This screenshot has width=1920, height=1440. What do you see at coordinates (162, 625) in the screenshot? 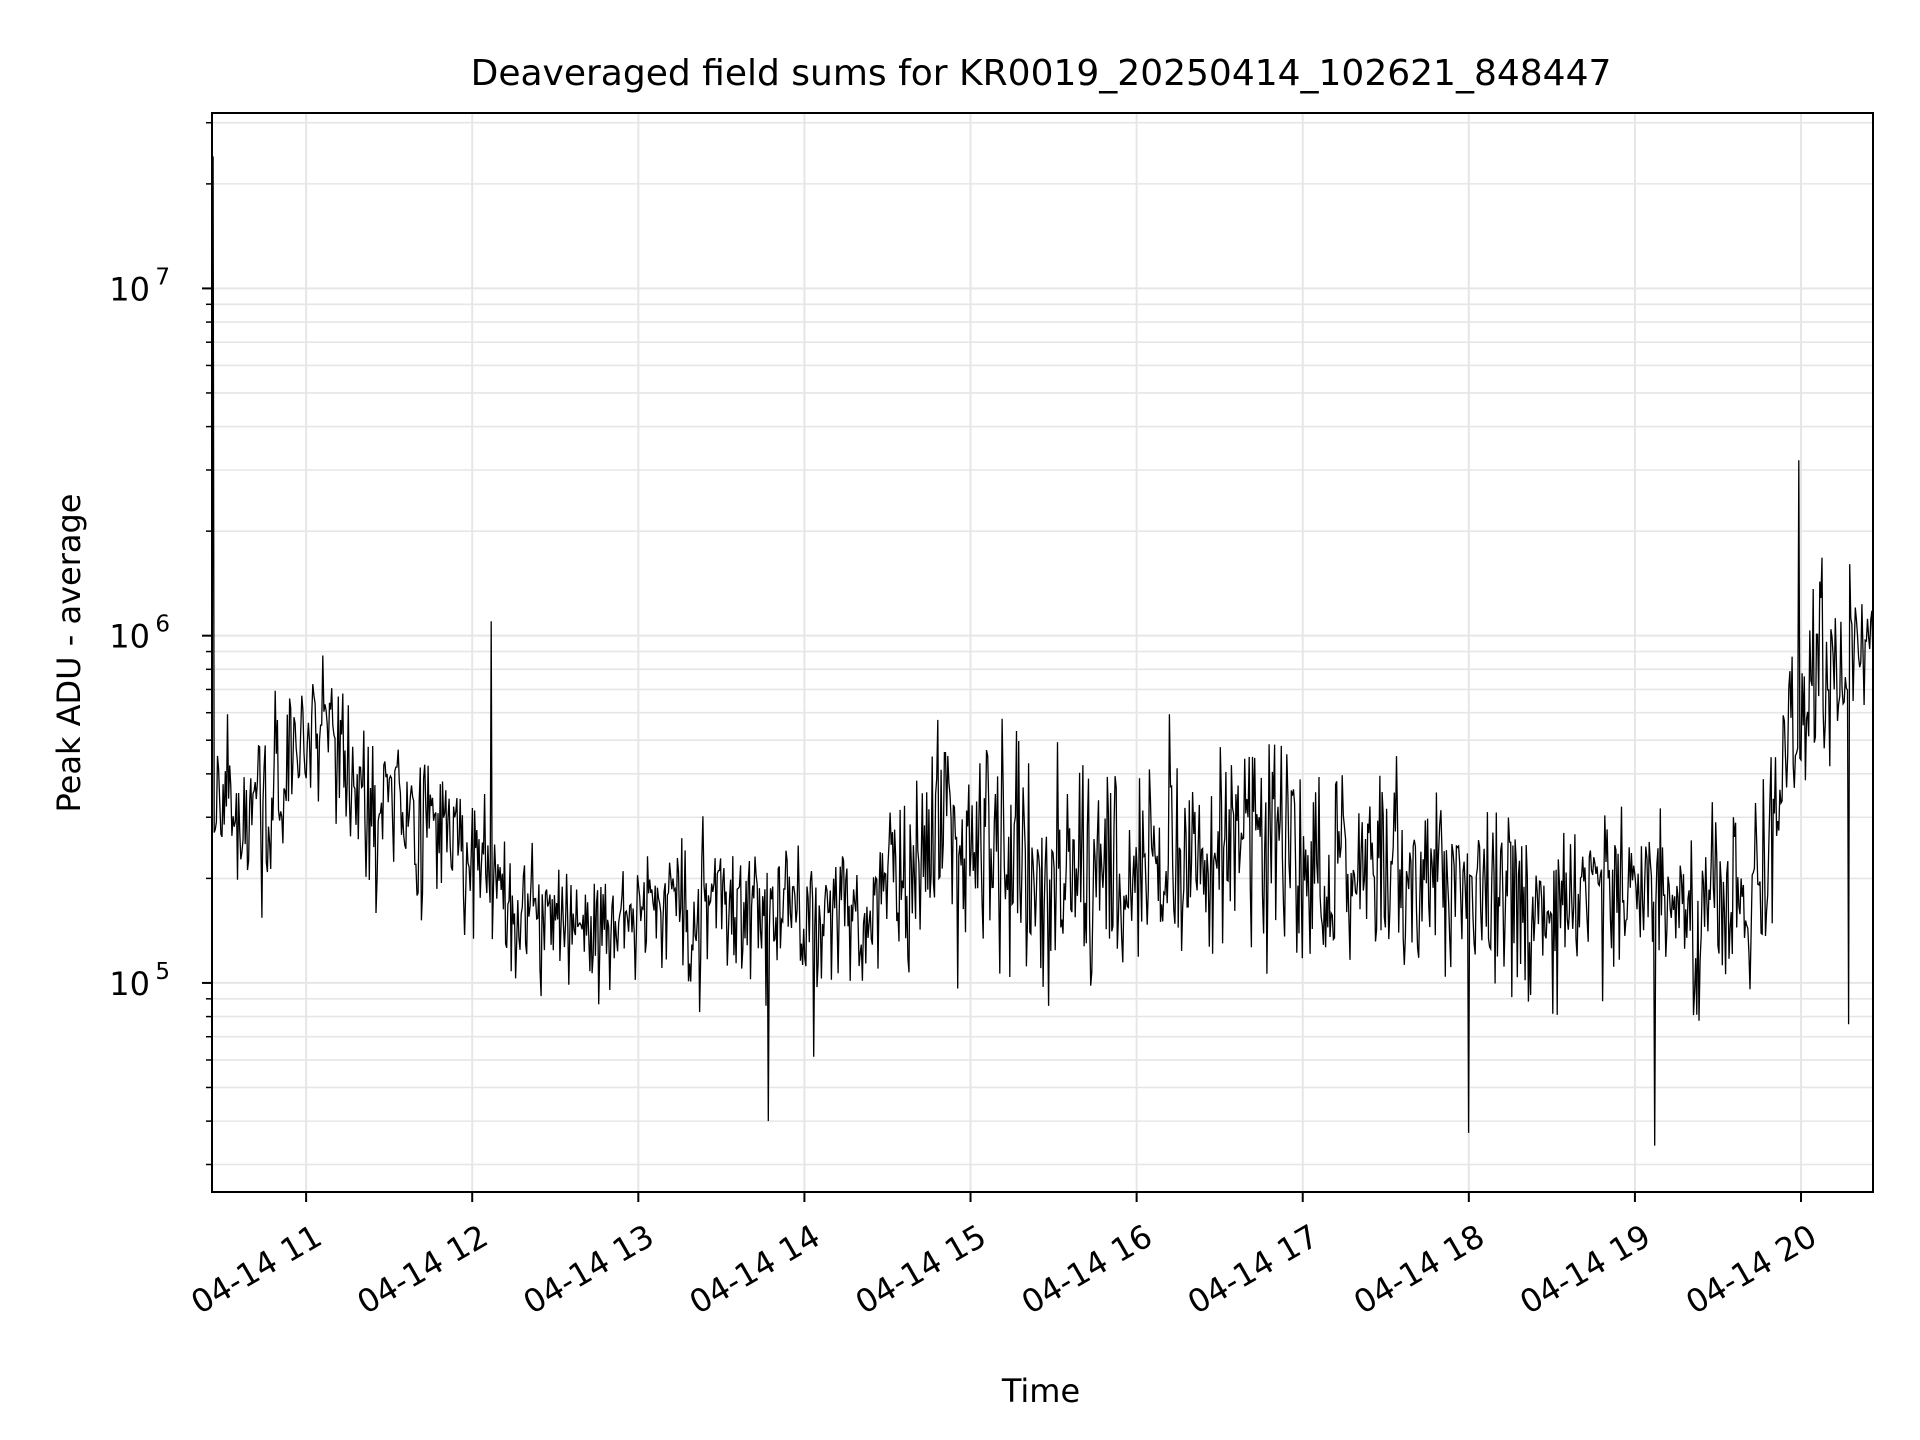
I see `y-tick-exponent: 6` at bounding box center [162, 625].